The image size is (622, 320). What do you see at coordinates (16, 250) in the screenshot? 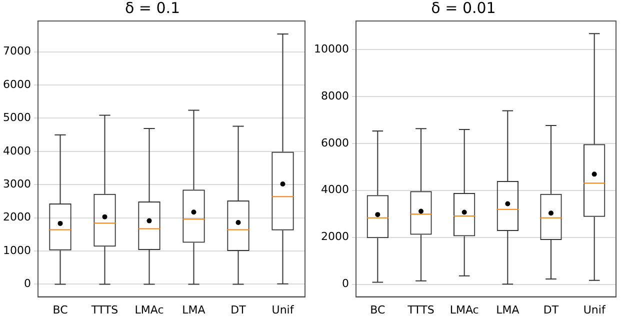
I see `y-tick-label: 1000` at bounding box center [16, 250].